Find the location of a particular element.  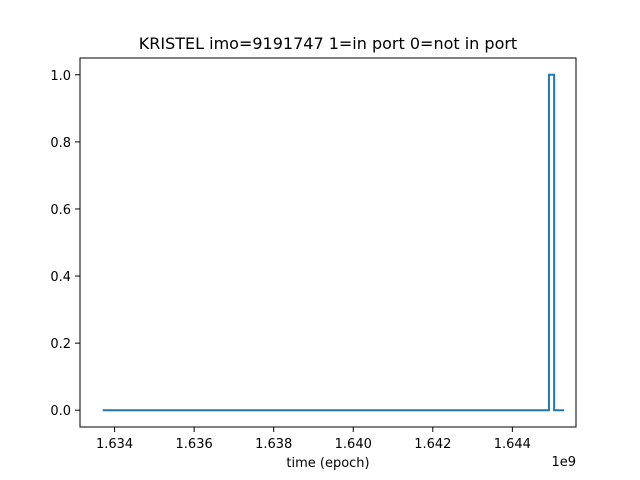

x-axis-offset-label: 1e9 is located at coordinates (563, 462).